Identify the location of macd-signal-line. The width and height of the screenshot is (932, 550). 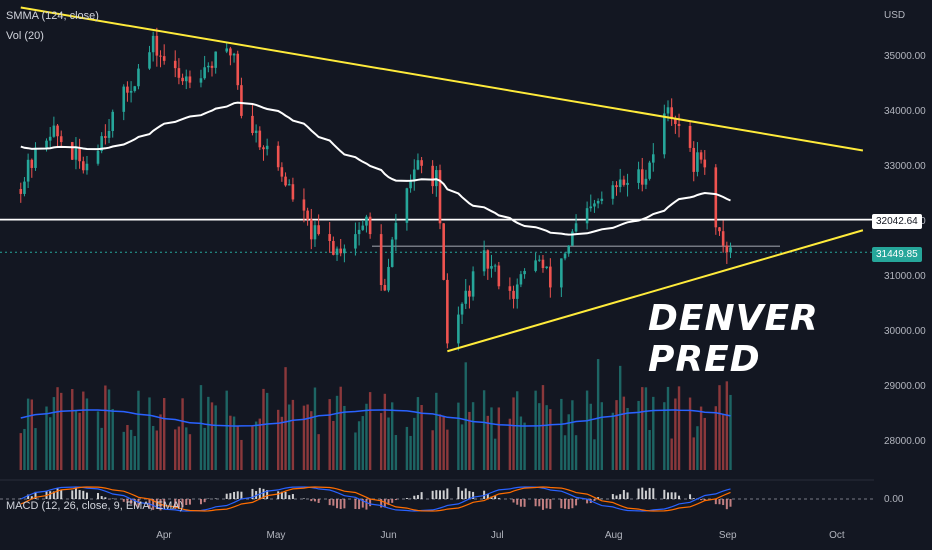
(375, 499).